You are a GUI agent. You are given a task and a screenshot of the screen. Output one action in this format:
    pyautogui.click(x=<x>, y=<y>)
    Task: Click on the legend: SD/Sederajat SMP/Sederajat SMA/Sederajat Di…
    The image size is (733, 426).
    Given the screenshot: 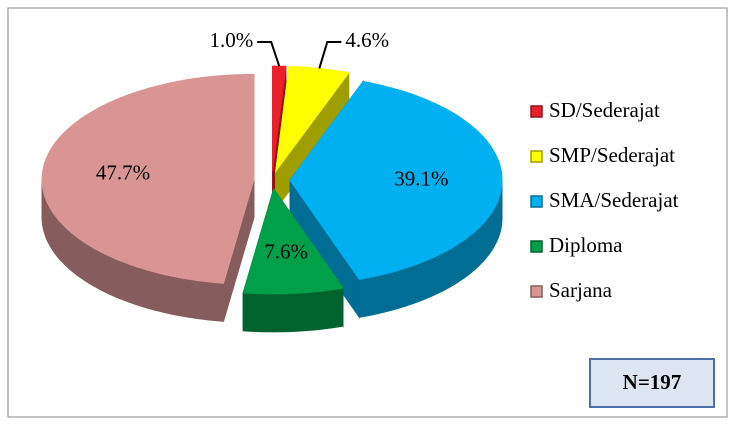 What is the action you would take?
    pyautogui.click(x=604, y=200)
    